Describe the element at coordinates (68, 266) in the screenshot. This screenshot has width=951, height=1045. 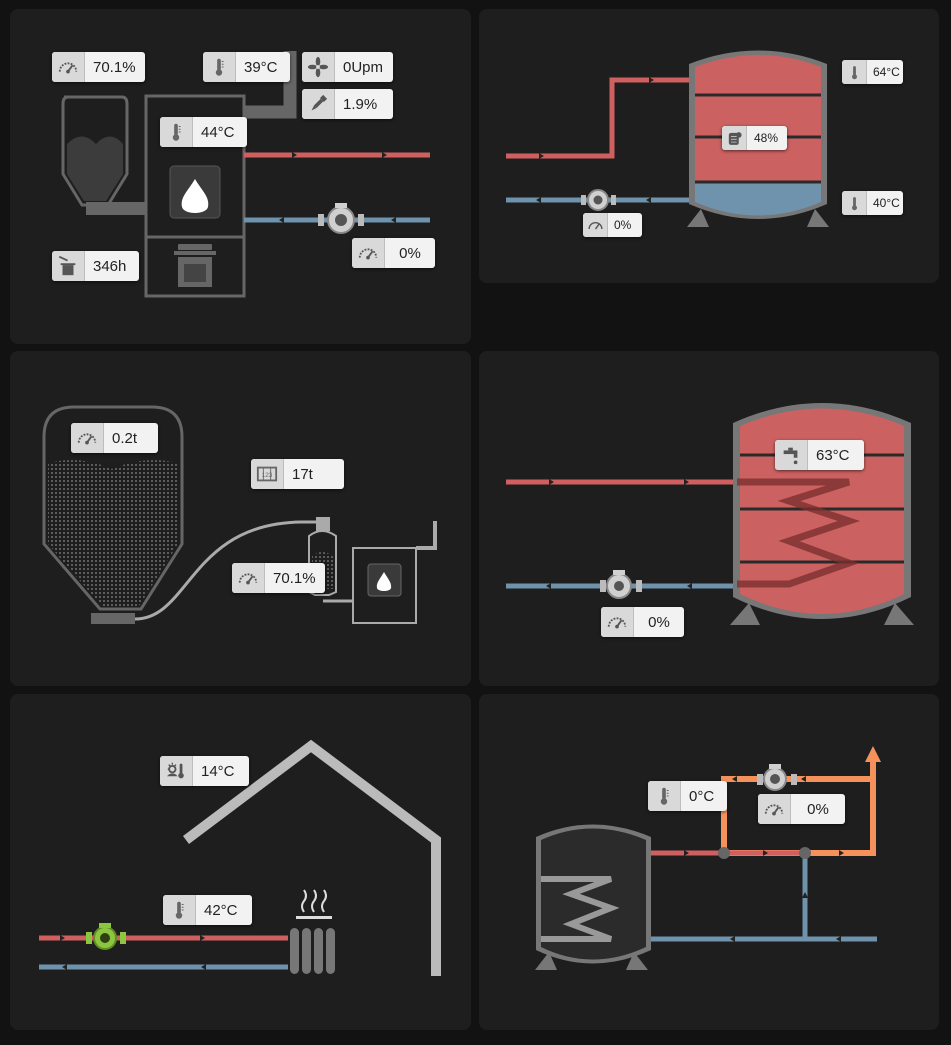
I see `ash-emptying-icon` at that location.